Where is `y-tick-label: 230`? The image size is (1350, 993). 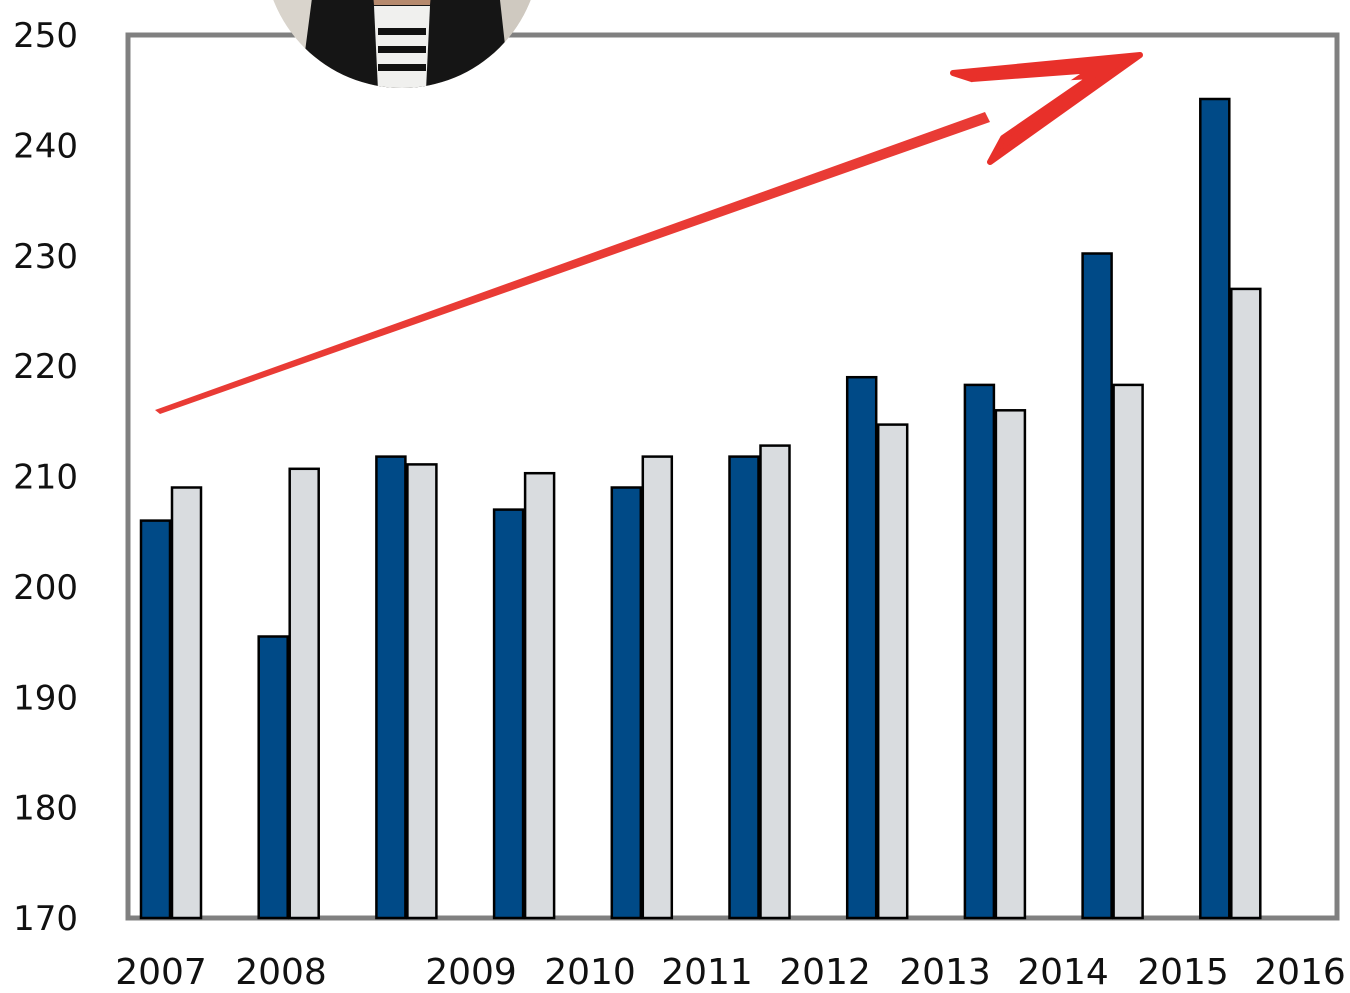
y-tick-label: 230 is located at coordinates (45, 257).